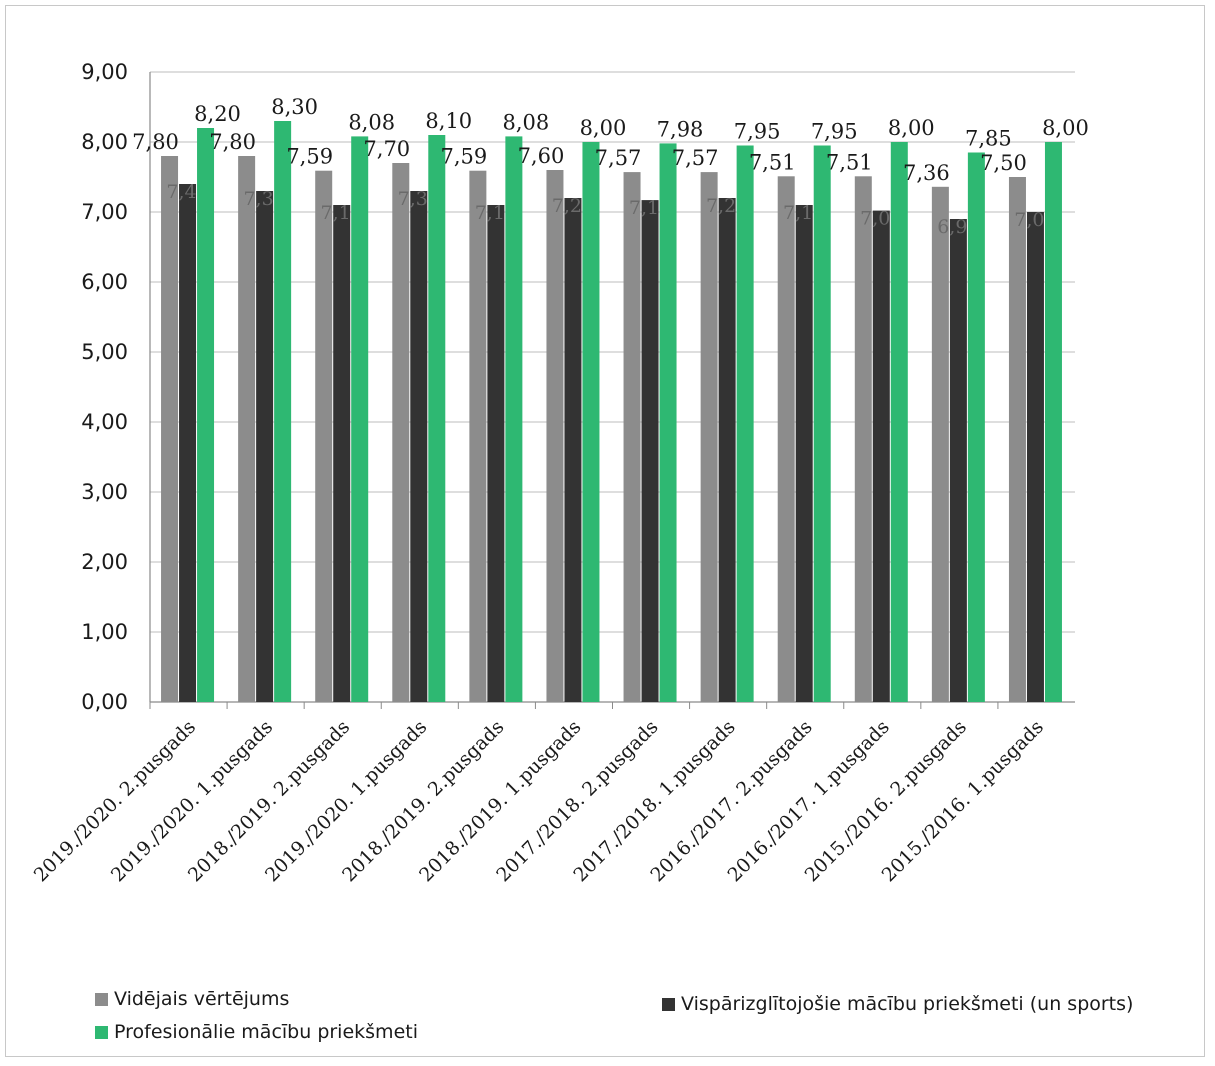 This screenshot has height=1066, width=1215. I want to click on data-label: 7,36, so click(926, 173).